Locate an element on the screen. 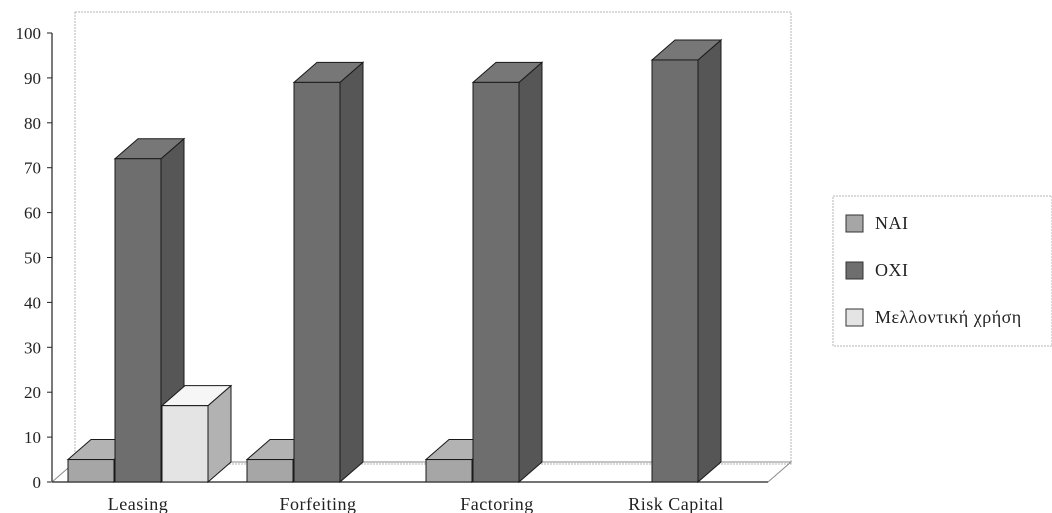 This screenshot has height=513, width=1052. category-label: Risk Capital is located at coordinates (676, 503).